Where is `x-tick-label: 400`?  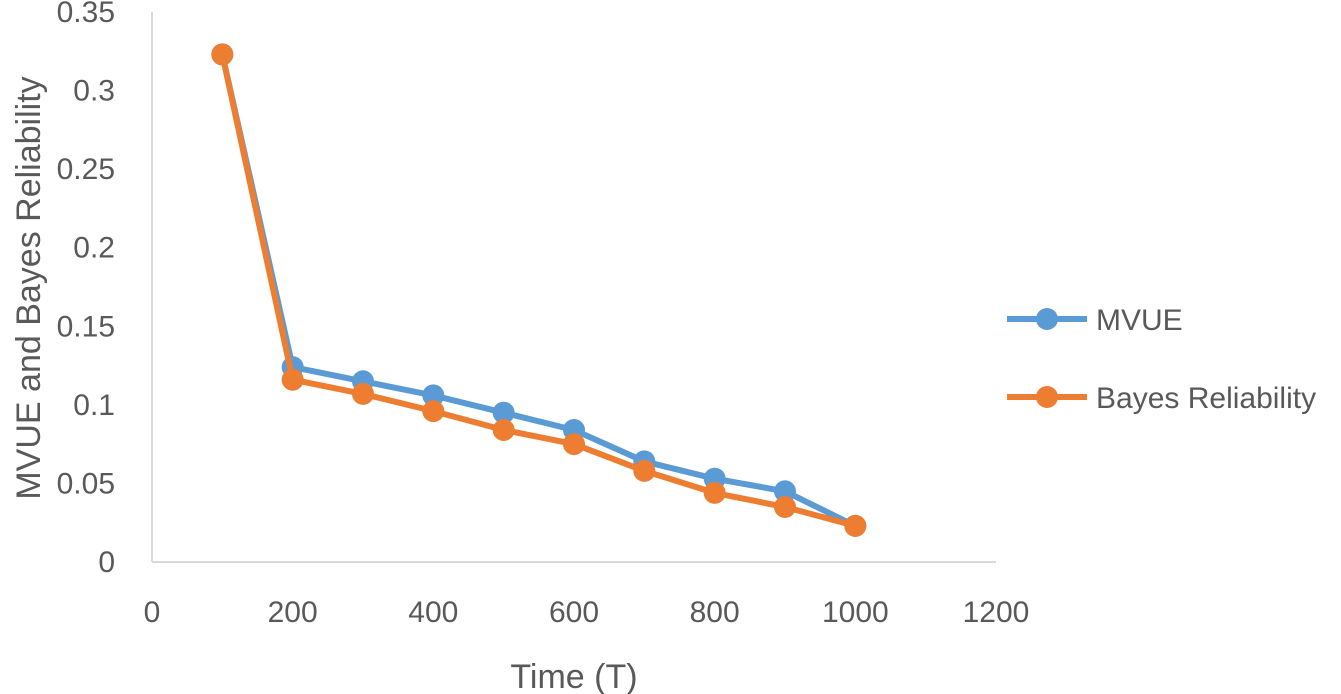 x-tick-label: 400 is located at coordinates (433, 612).